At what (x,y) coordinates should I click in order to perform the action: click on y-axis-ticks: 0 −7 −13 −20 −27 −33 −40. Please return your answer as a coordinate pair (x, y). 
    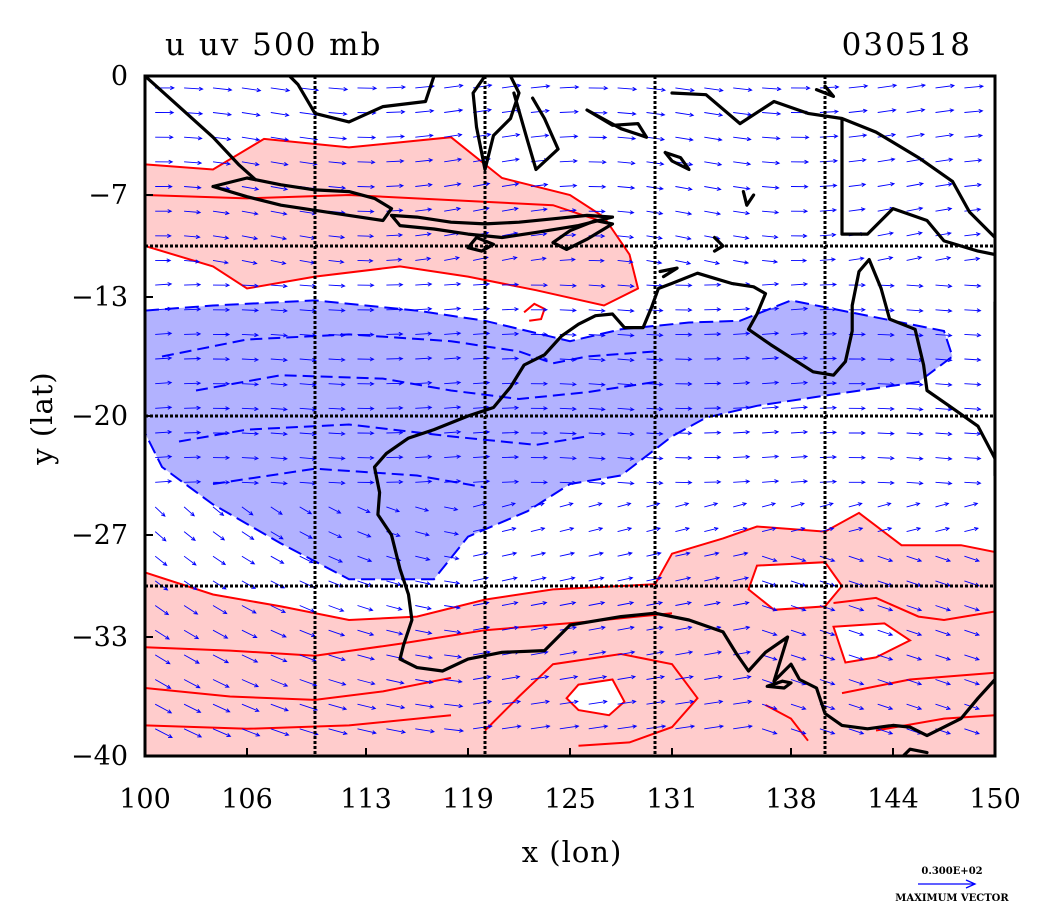
    Looking at the image, I should click on (112, 416).